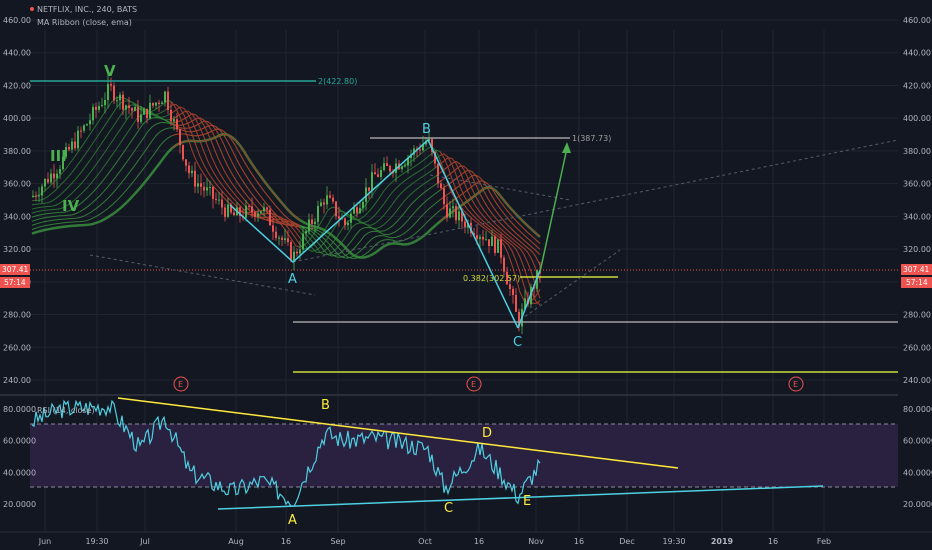 The width and height of the screenshot is (932, 550). What do you see at coordinates (448, 508) in the screenshot?
I see `rsi-label-c: C` at bounding box center [448, 508].